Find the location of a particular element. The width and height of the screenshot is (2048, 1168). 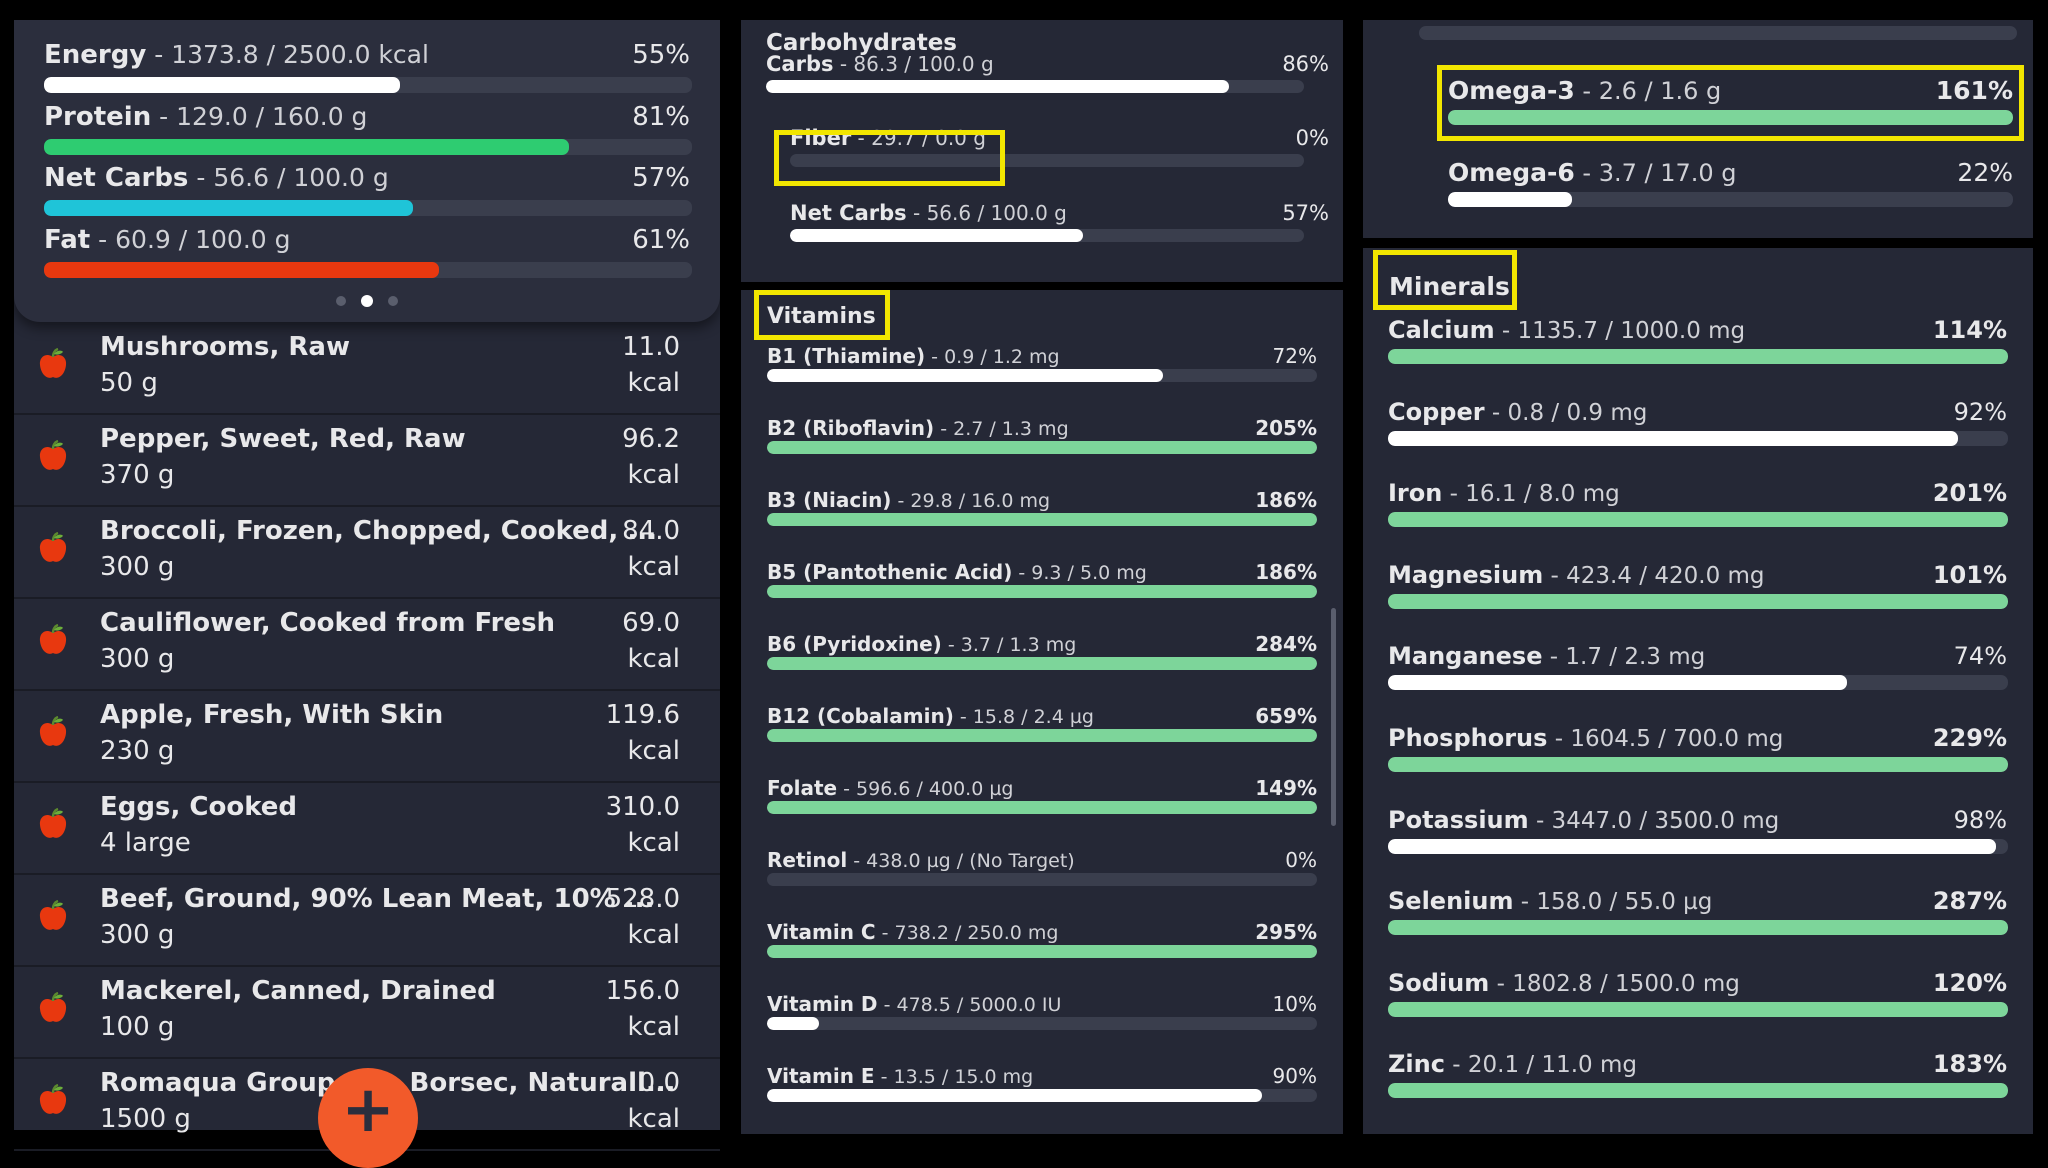

food-item: Mackerel, Canned, Drained 100 g 156.0 kcal is located at coordinates (367, 1012).